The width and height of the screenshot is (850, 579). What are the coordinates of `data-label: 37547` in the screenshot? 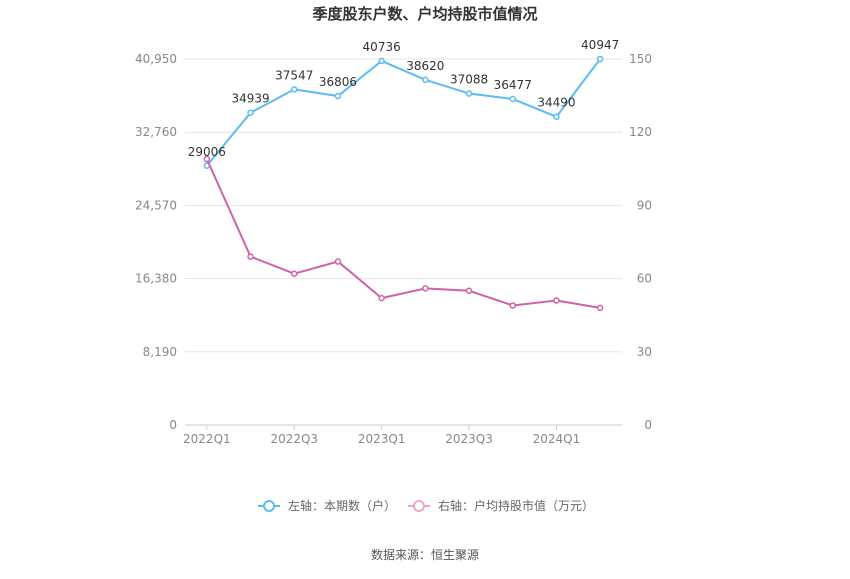 It's located at (294, 75).